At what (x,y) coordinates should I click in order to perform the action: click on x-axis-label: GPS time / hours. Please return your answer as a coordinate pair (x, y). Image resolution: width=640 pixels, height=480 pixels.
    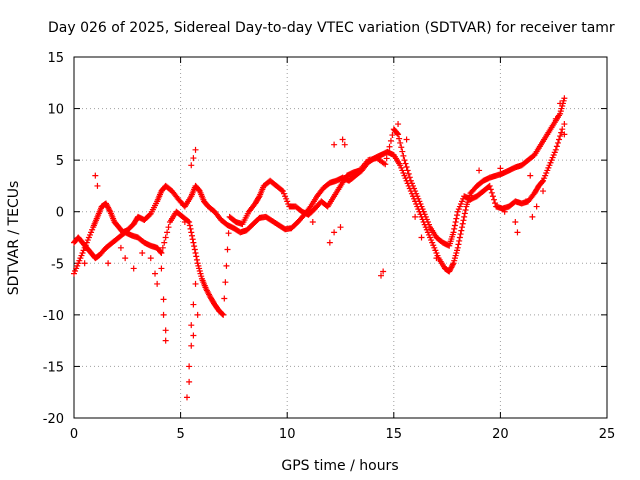
    Looking at the image, I should click on (339, 466).